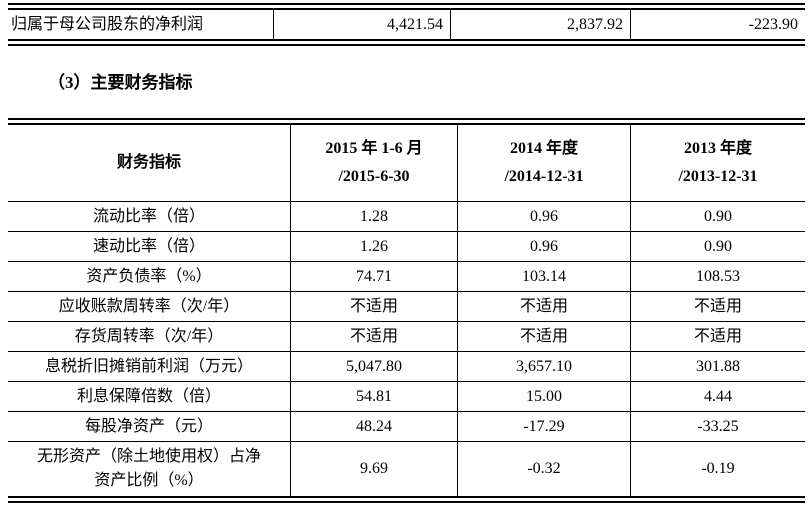 This screenshot has width=811, height=521. I want to click on row-label: 速动比率（倍）, so click(149, 246).